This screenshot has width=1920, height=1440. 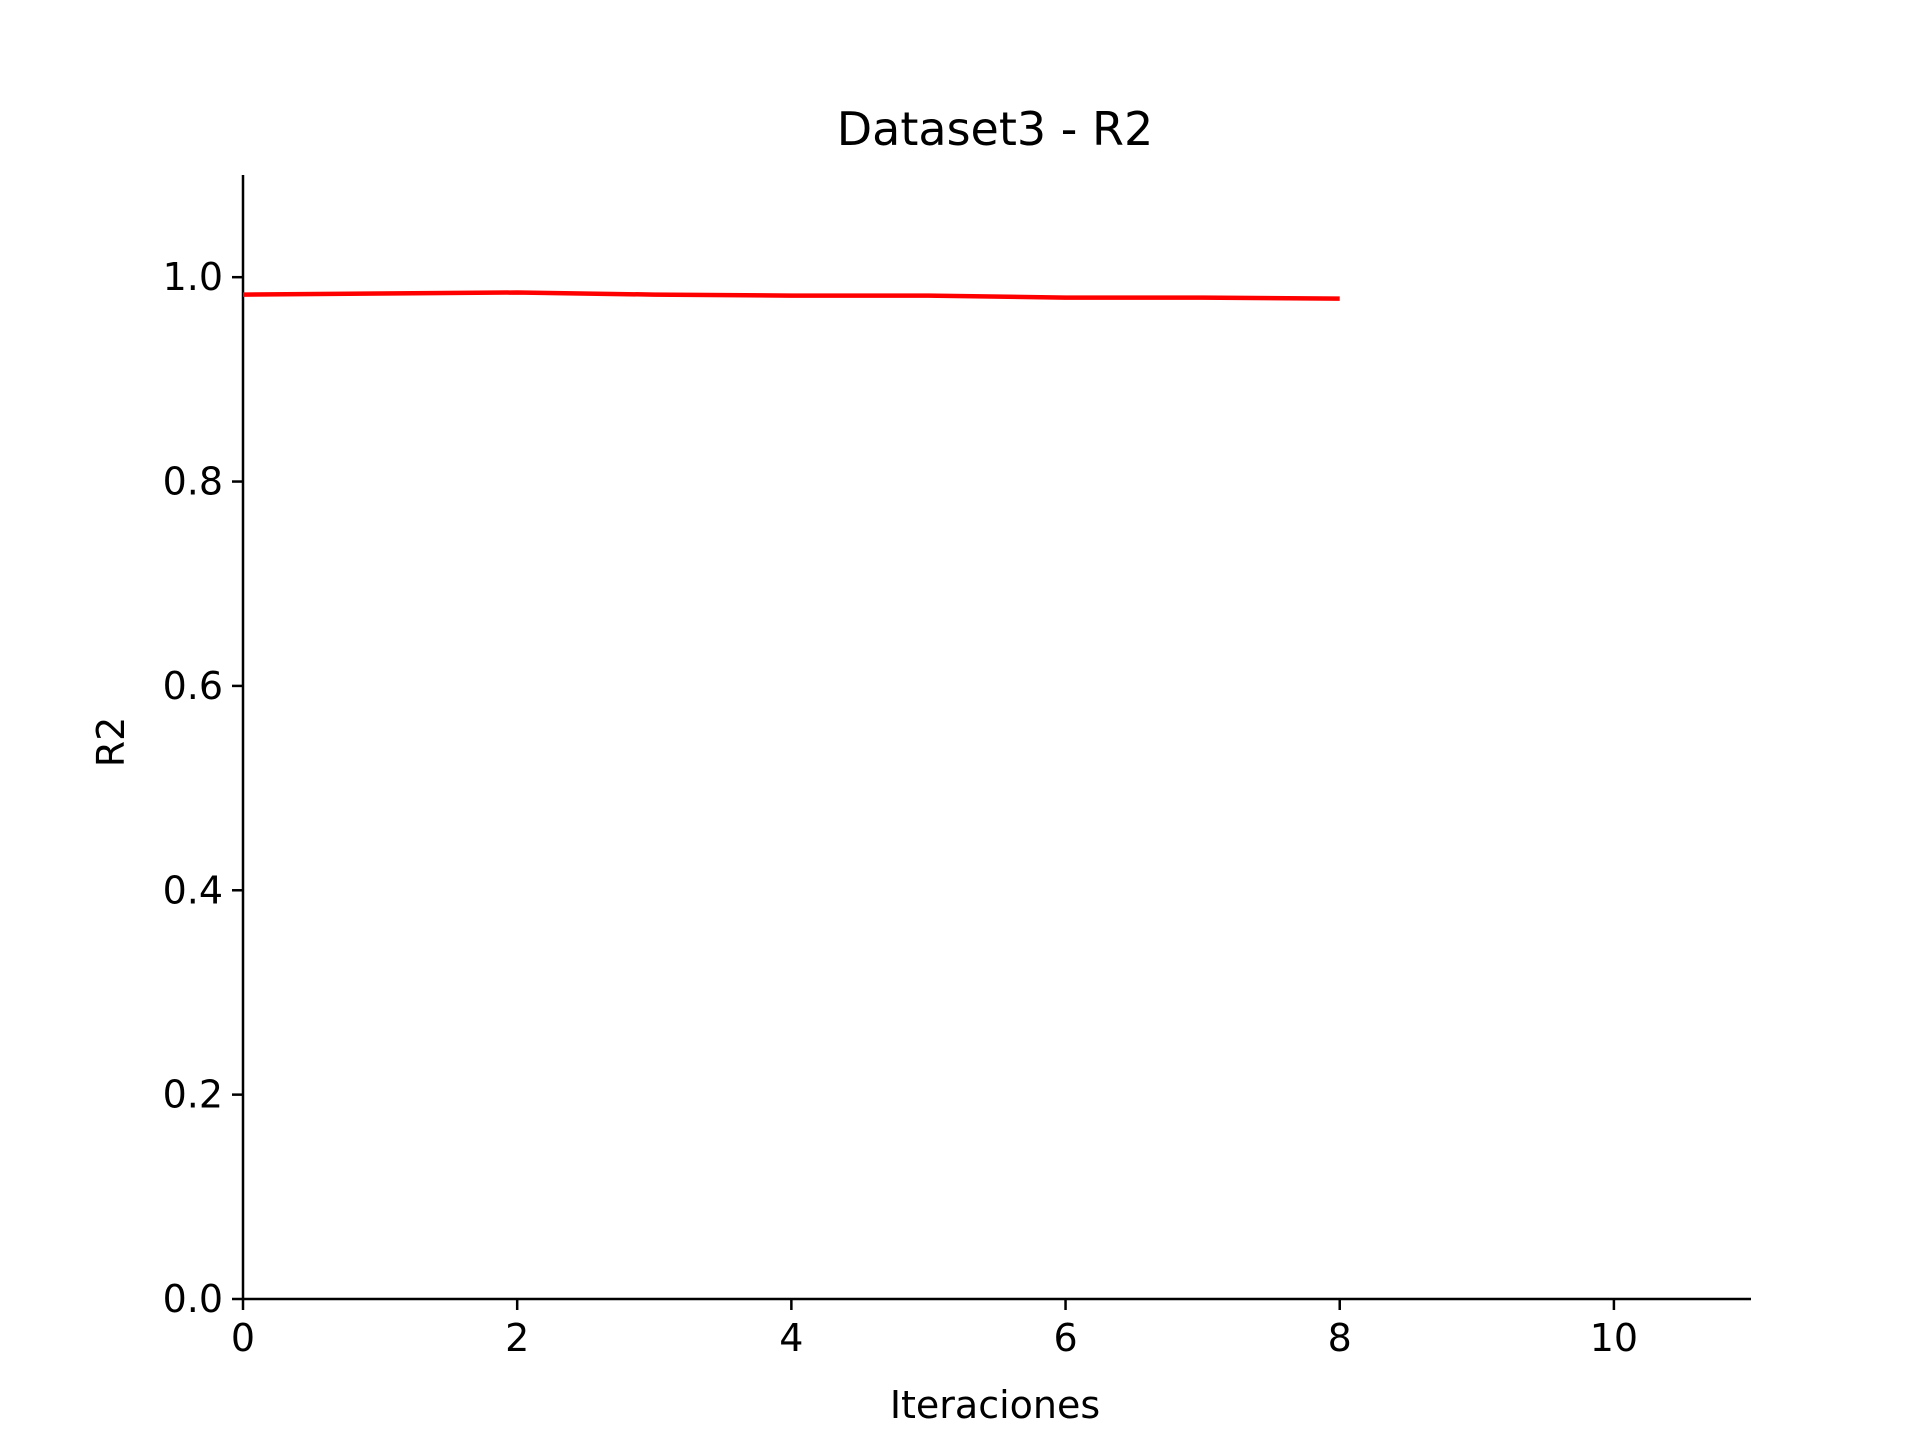 I want to click on x-tick-label: 6, so click(x=1065, y=1338).